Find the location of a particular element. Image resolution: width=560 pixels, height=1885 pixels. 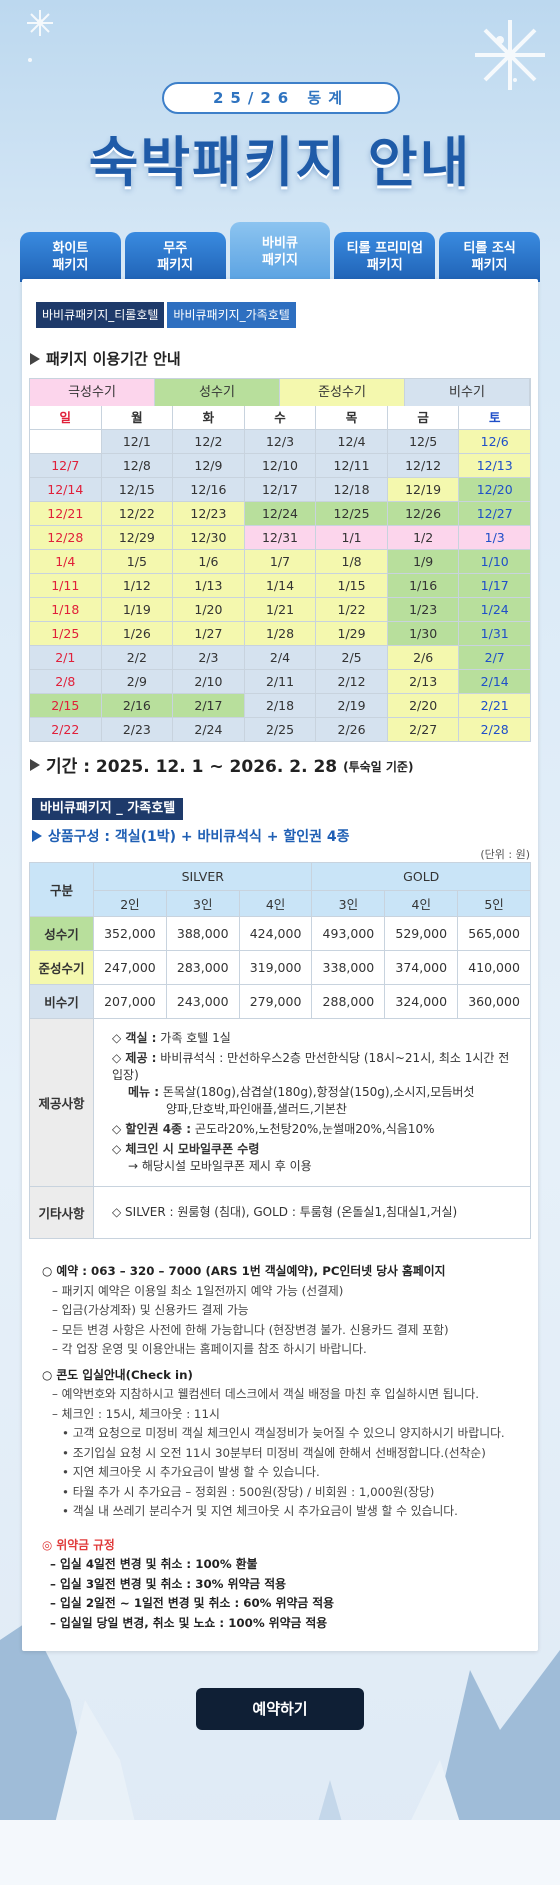

date-cell: 2/11 is located at coordinates (280, 681).